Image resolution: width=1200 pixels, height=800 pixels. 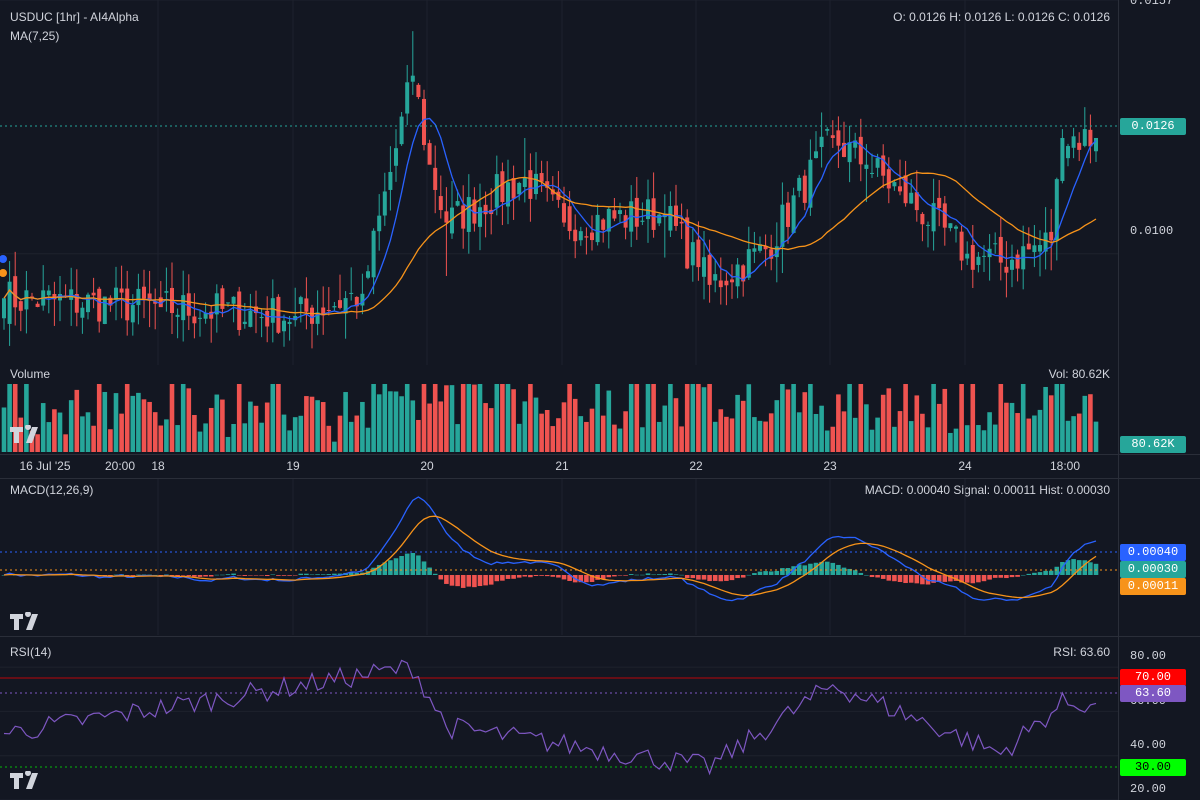 What do you see at coordinates (35, 36) in the screenshot?
I see `ma-indicator-label: MA(7,25)` at bounding box center [35, 36].